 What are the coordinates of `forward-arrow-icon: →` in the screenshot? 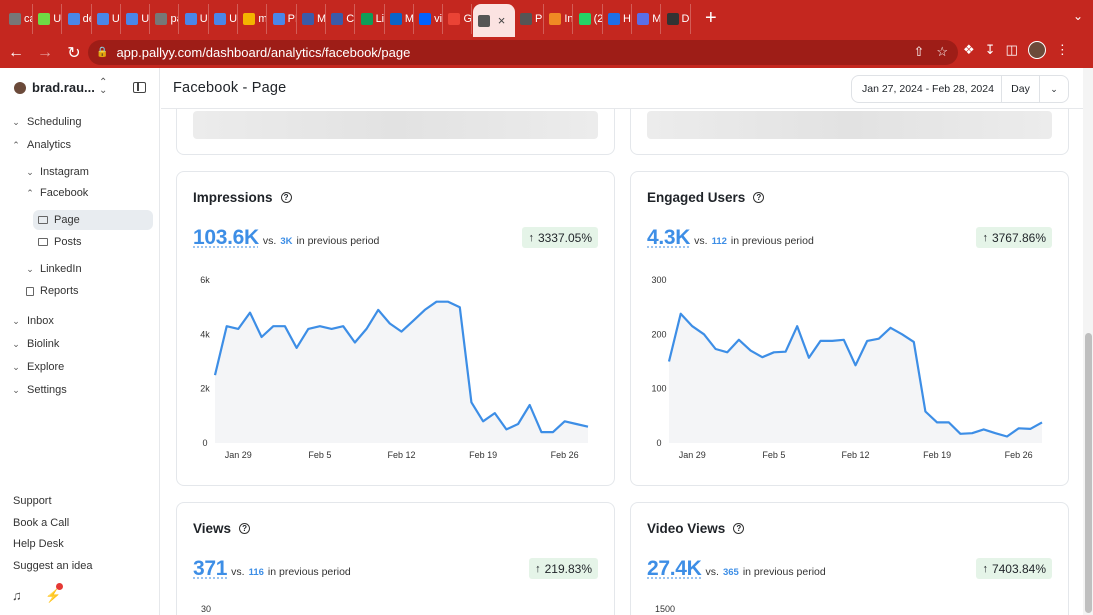 It's located at (45, 52).